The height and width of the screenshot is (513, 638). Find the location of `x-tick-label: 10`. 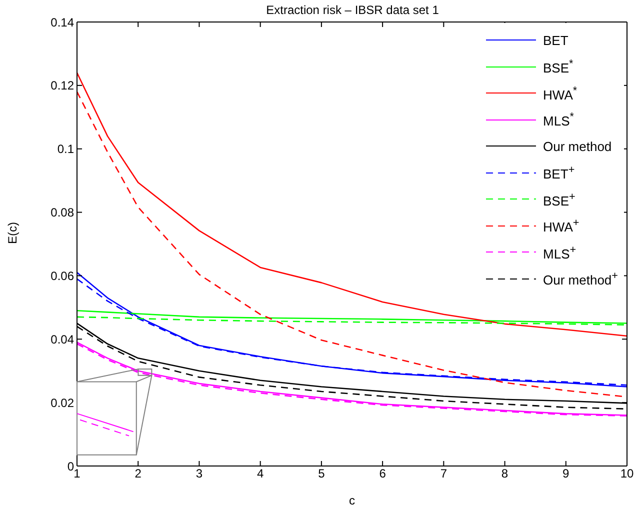

x-tick-label: 10 is located at coordinates (627, 473).